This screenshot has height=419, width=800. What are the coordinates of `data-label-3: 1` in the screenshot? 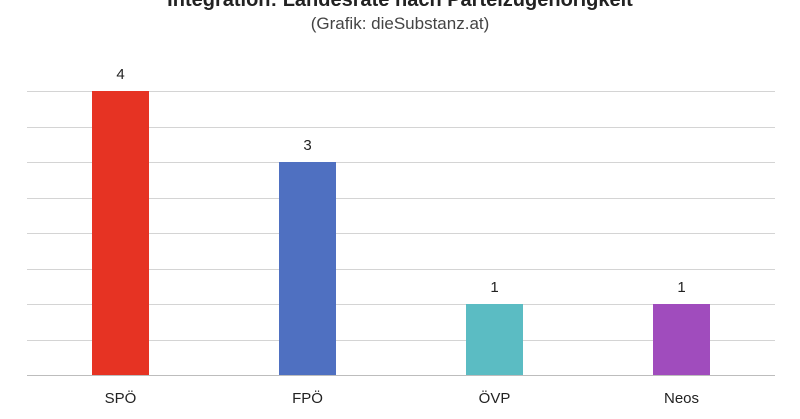 It's located at (681, 287).